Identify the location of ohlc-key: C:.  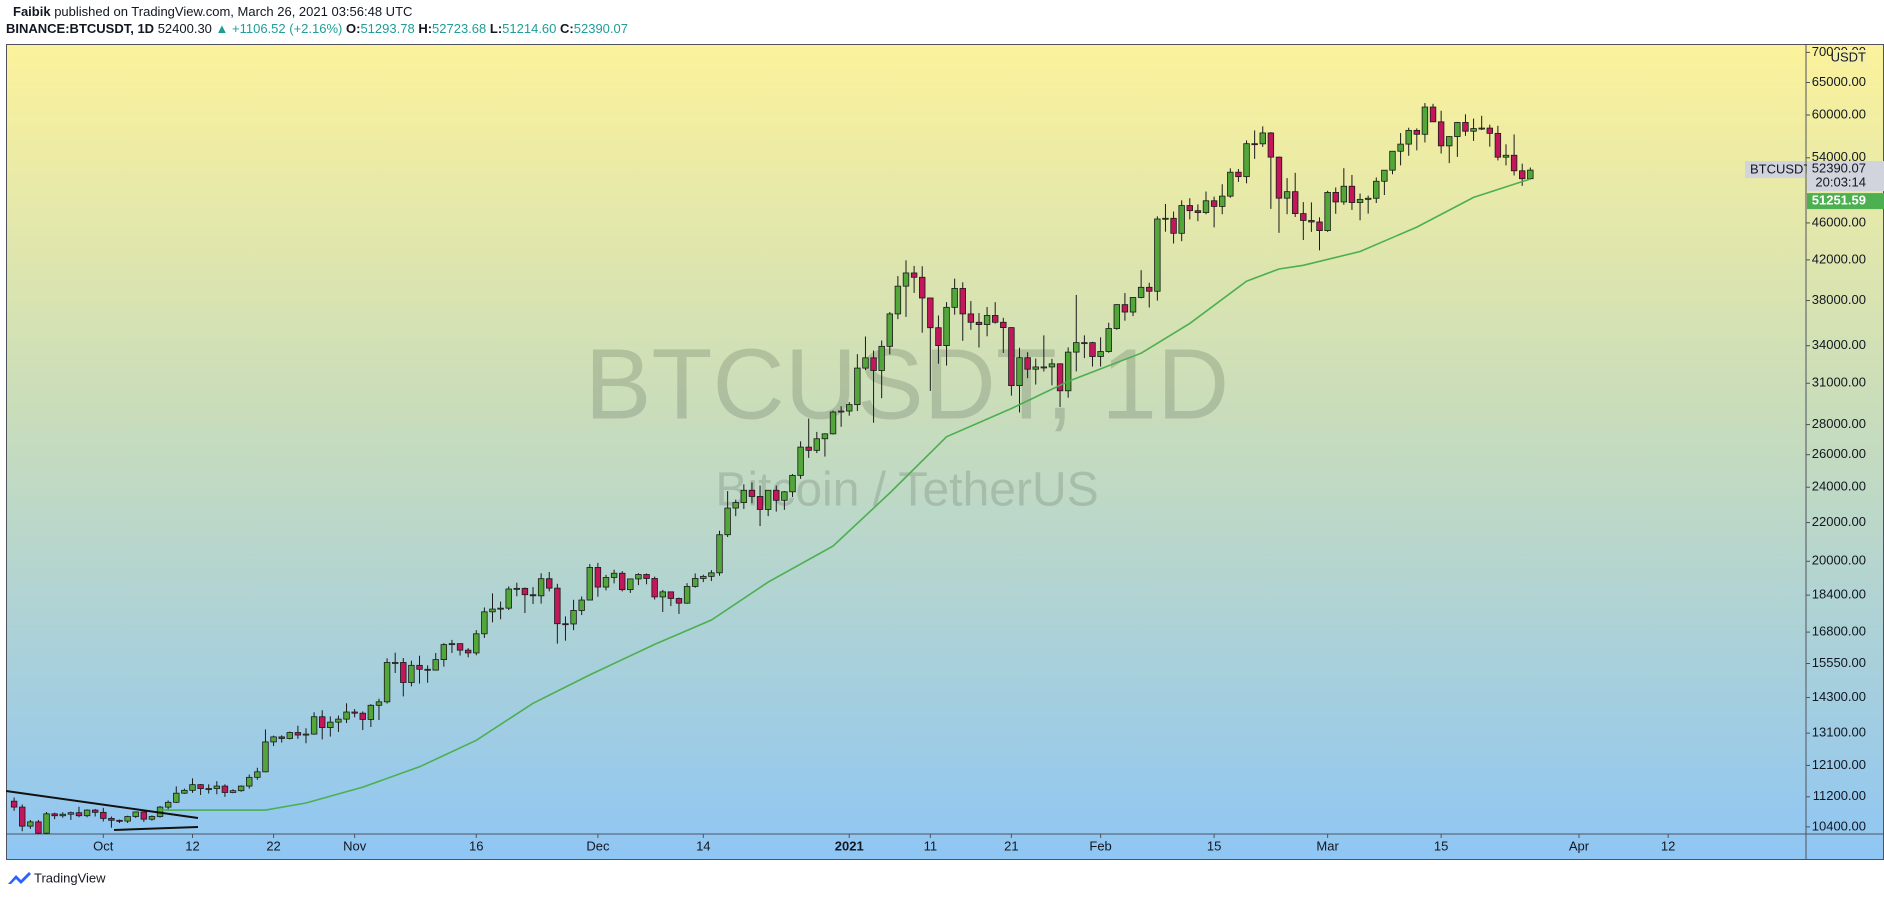
(567, 28).